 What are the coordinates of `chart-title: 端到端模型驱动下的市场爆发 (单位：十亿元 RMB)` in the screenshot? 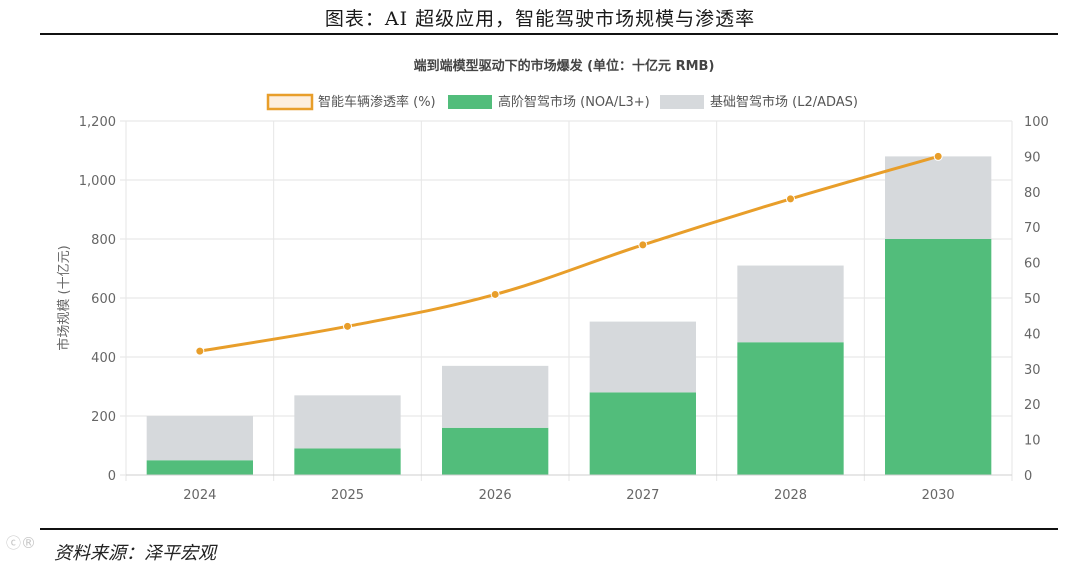 It's located at (564, 66).